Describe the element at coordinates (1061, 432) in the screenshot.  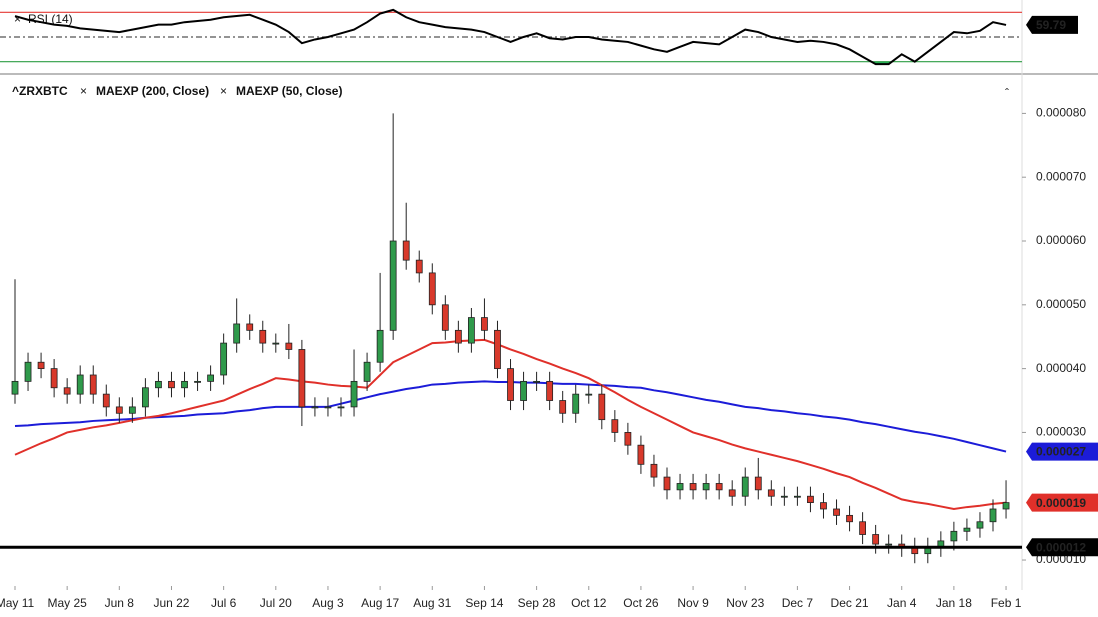
I see `y-tick-label: 0.000030` at that location.